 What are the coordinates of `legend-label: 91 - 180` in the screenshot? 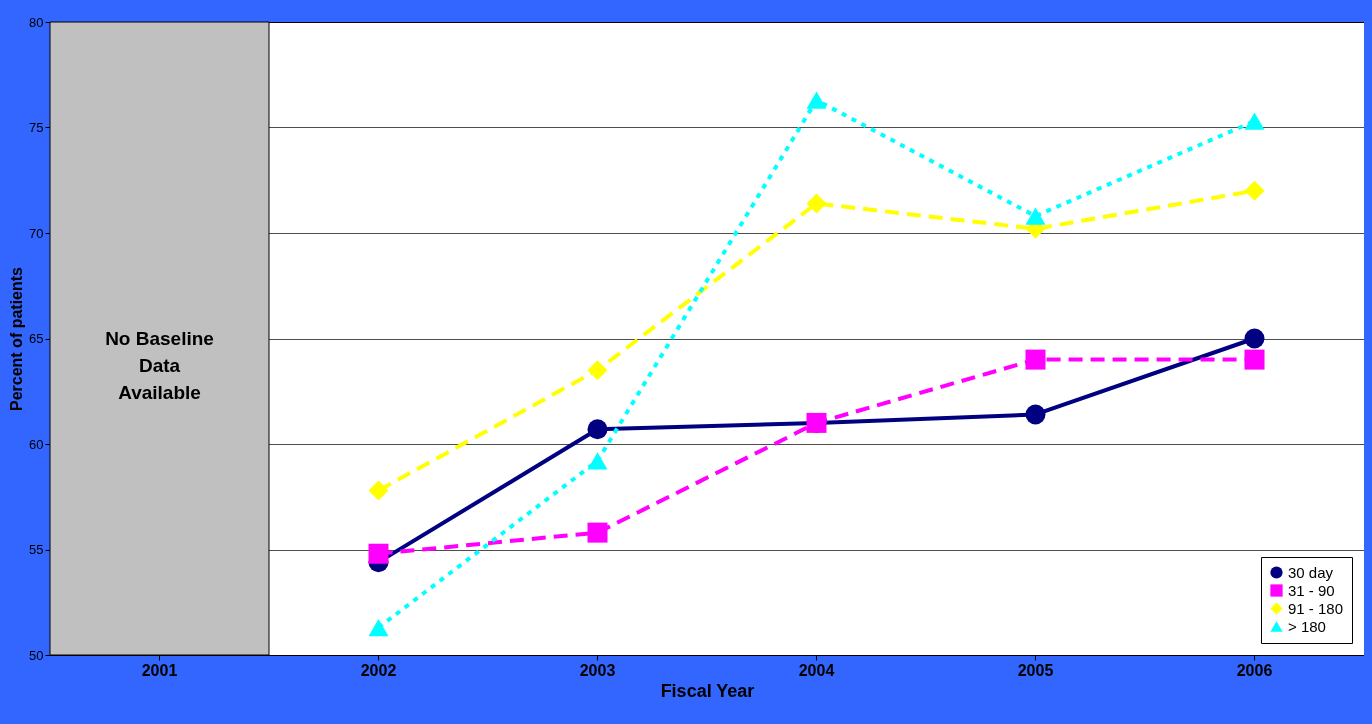 It's located at (1316, 608).